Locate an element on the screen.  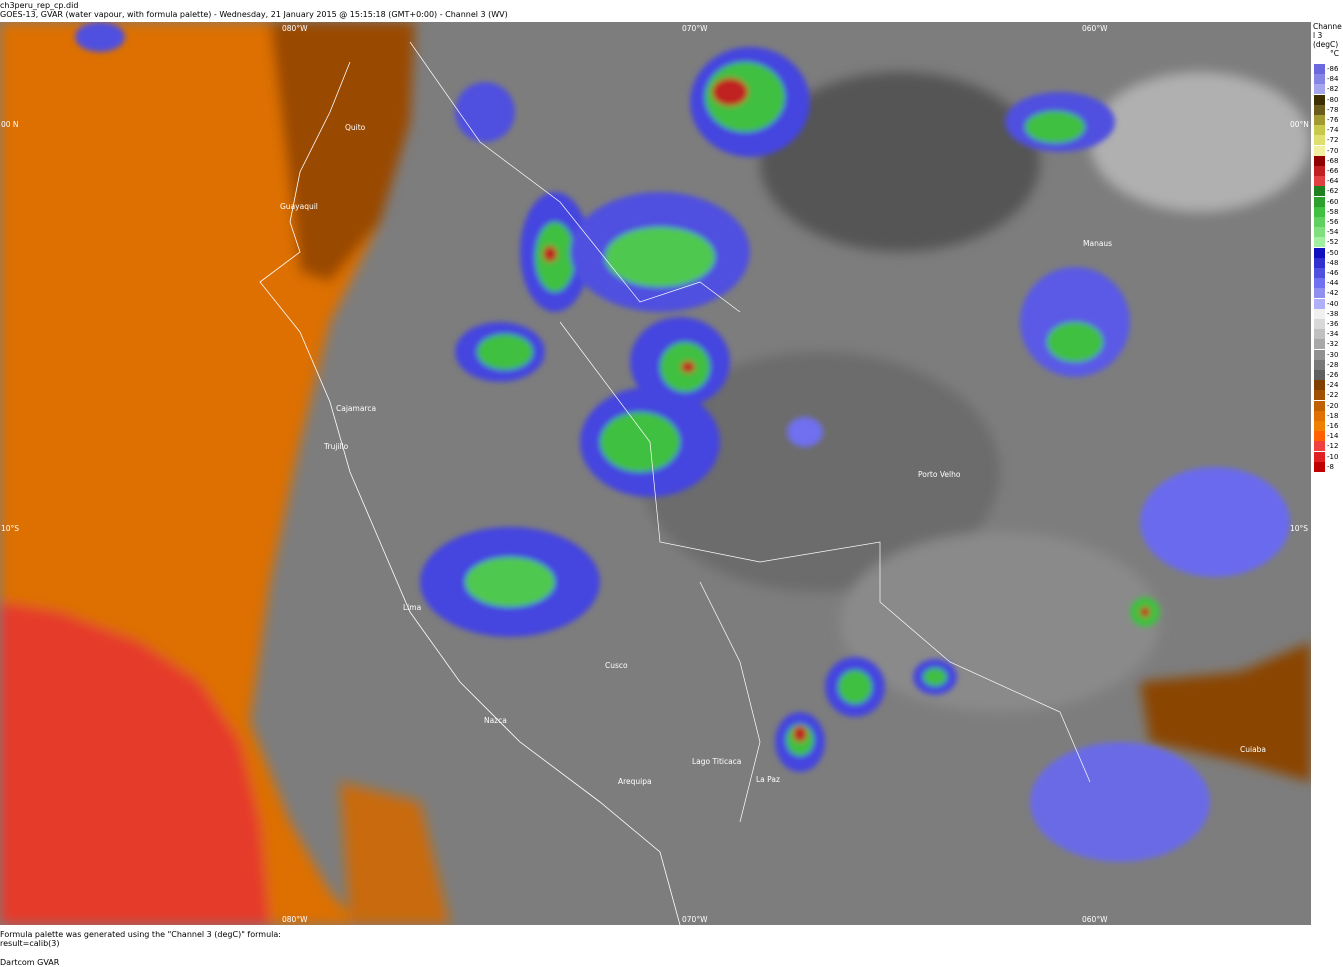
legend-row: -32 is located at coordinates (1328, 344).